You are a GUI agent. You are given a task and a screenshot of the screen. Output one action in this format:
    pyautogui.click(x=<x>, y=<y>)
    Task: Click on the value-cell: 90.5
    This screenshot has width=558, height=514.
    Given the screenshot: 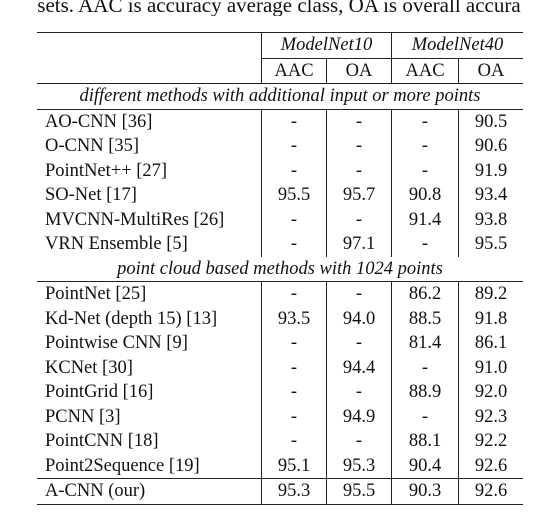 What is the action you would take?
    pyautogui.click(x=491, y=121)
    